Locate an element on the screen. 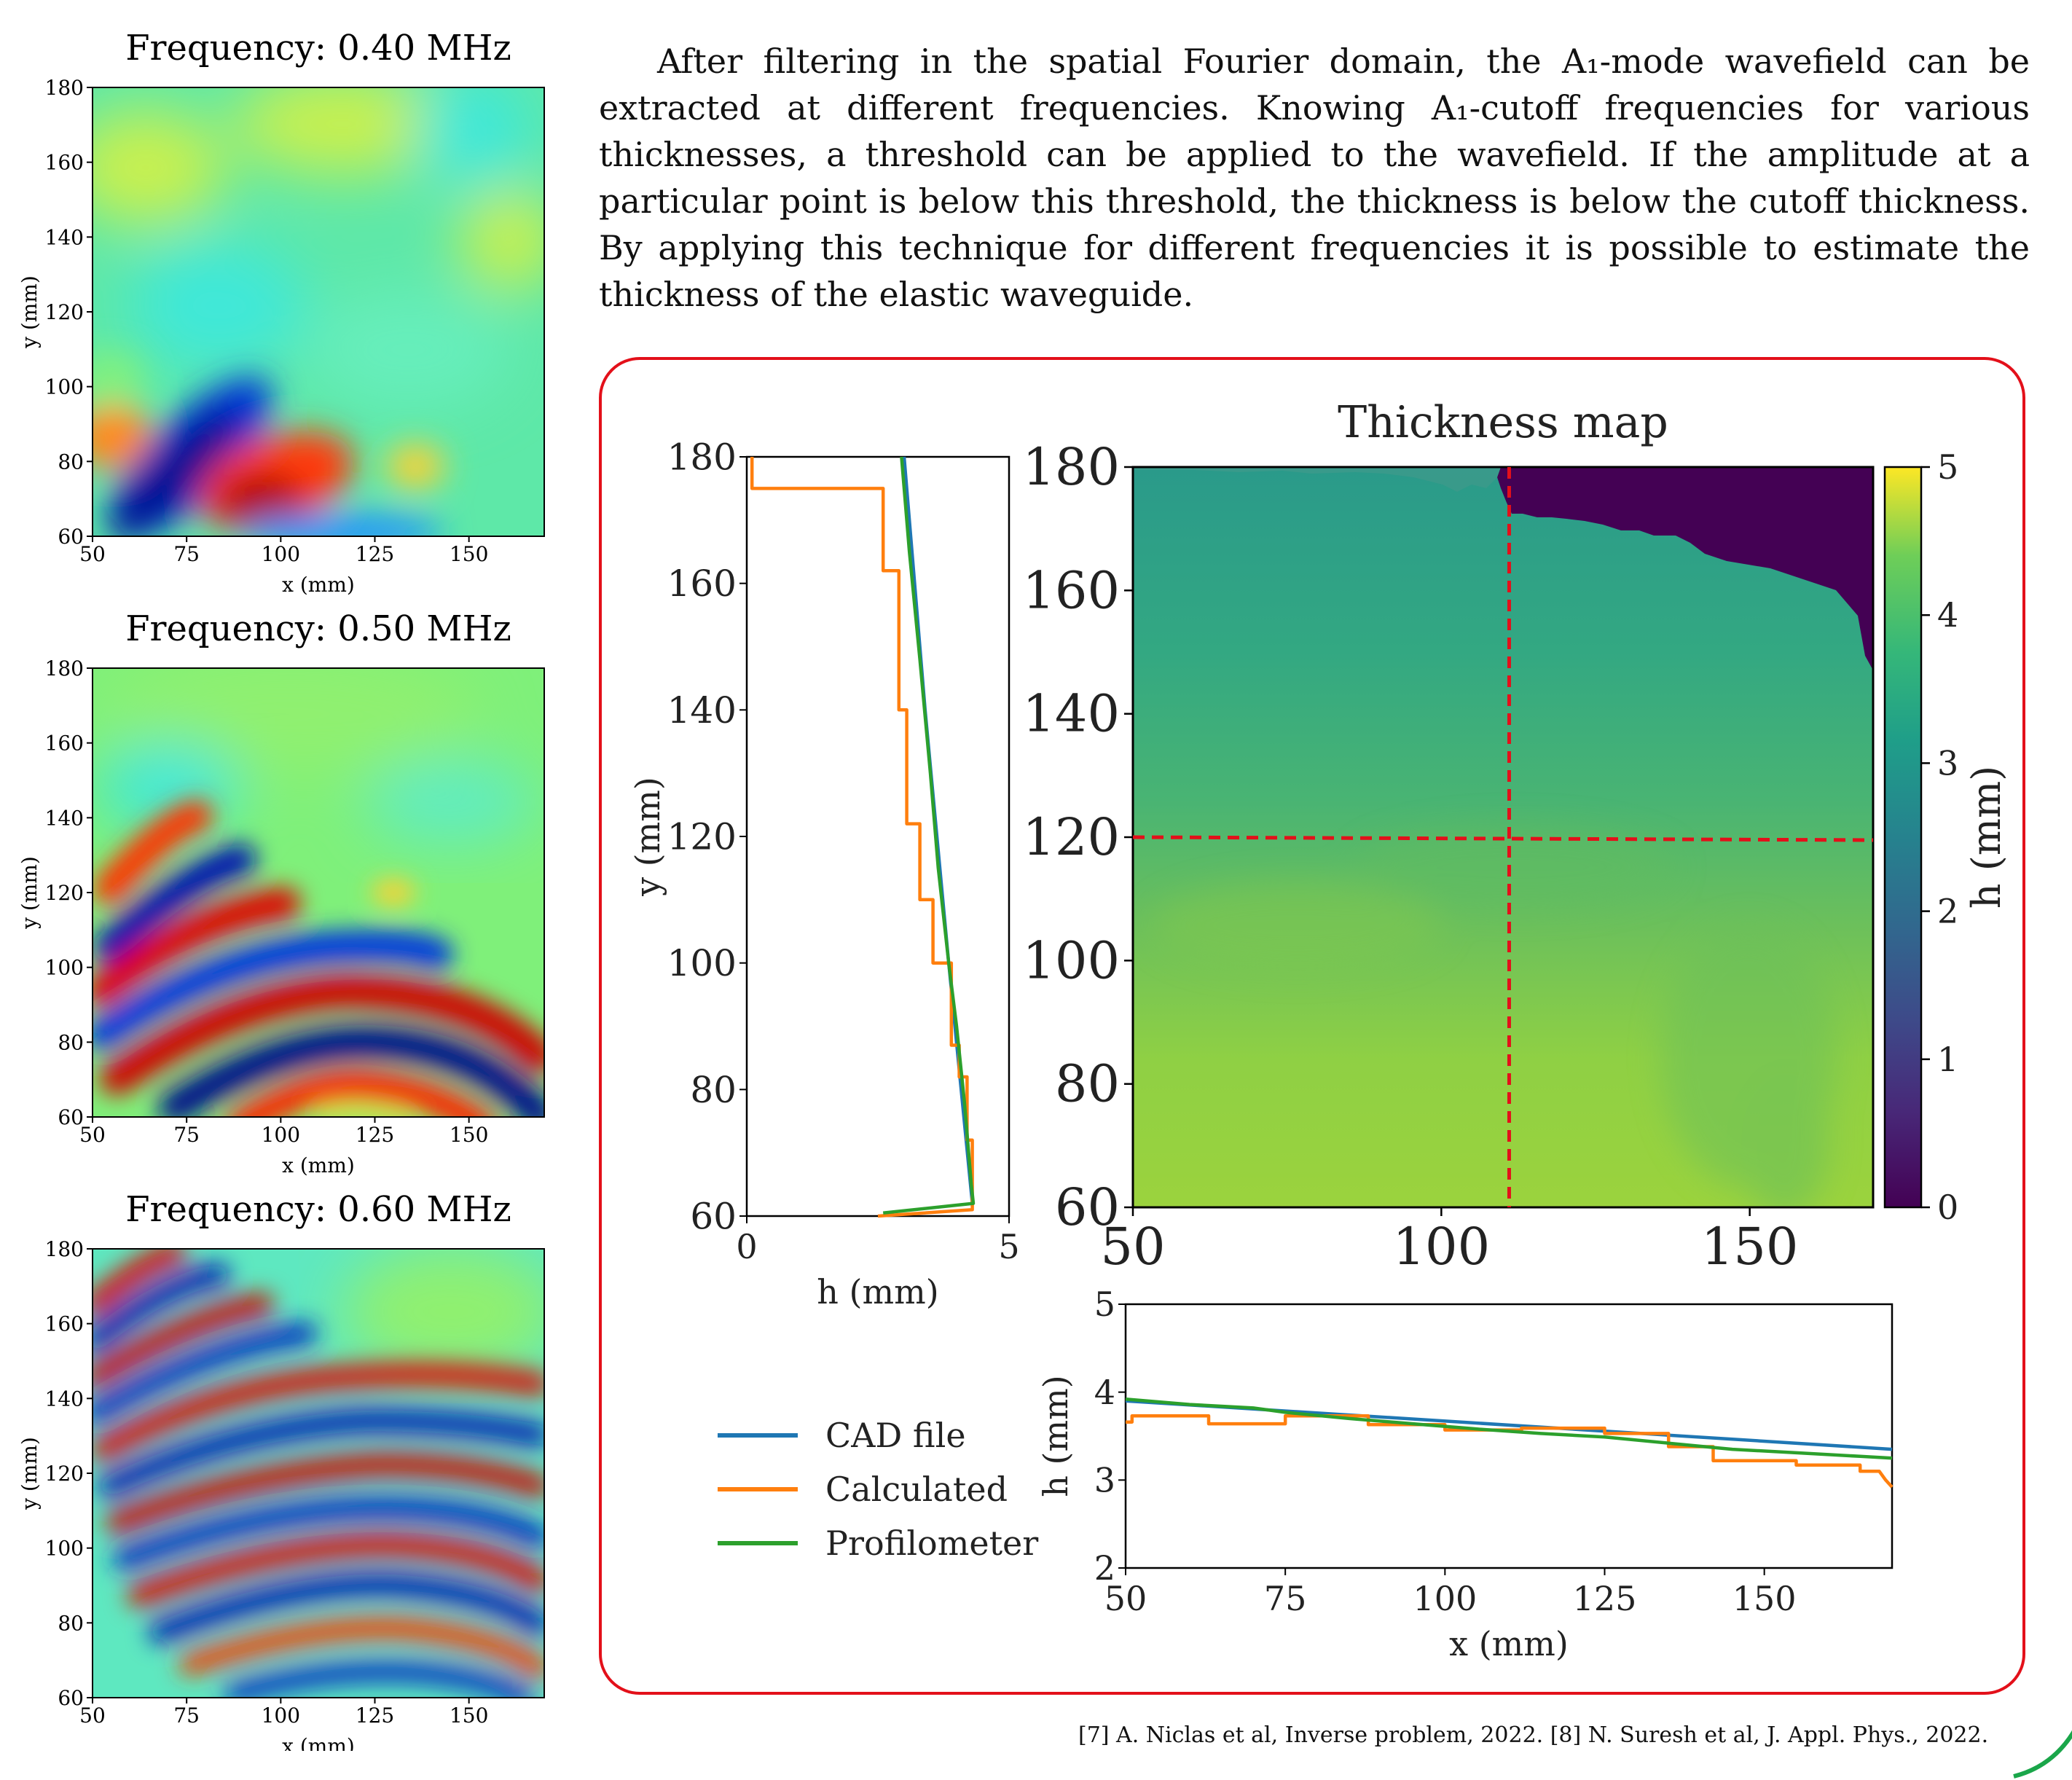 This screenshot has height=1780, width=2072. panel-title: Frequency: 0.50 MHz is located at coordinates (318, 628).